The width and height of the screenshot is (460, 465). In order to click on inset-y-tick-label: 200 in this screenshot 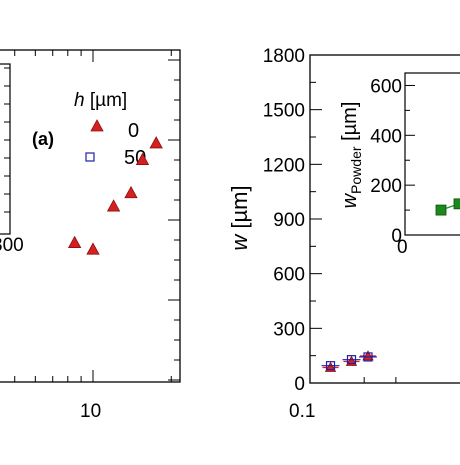, I will do `click(386, 186)`.